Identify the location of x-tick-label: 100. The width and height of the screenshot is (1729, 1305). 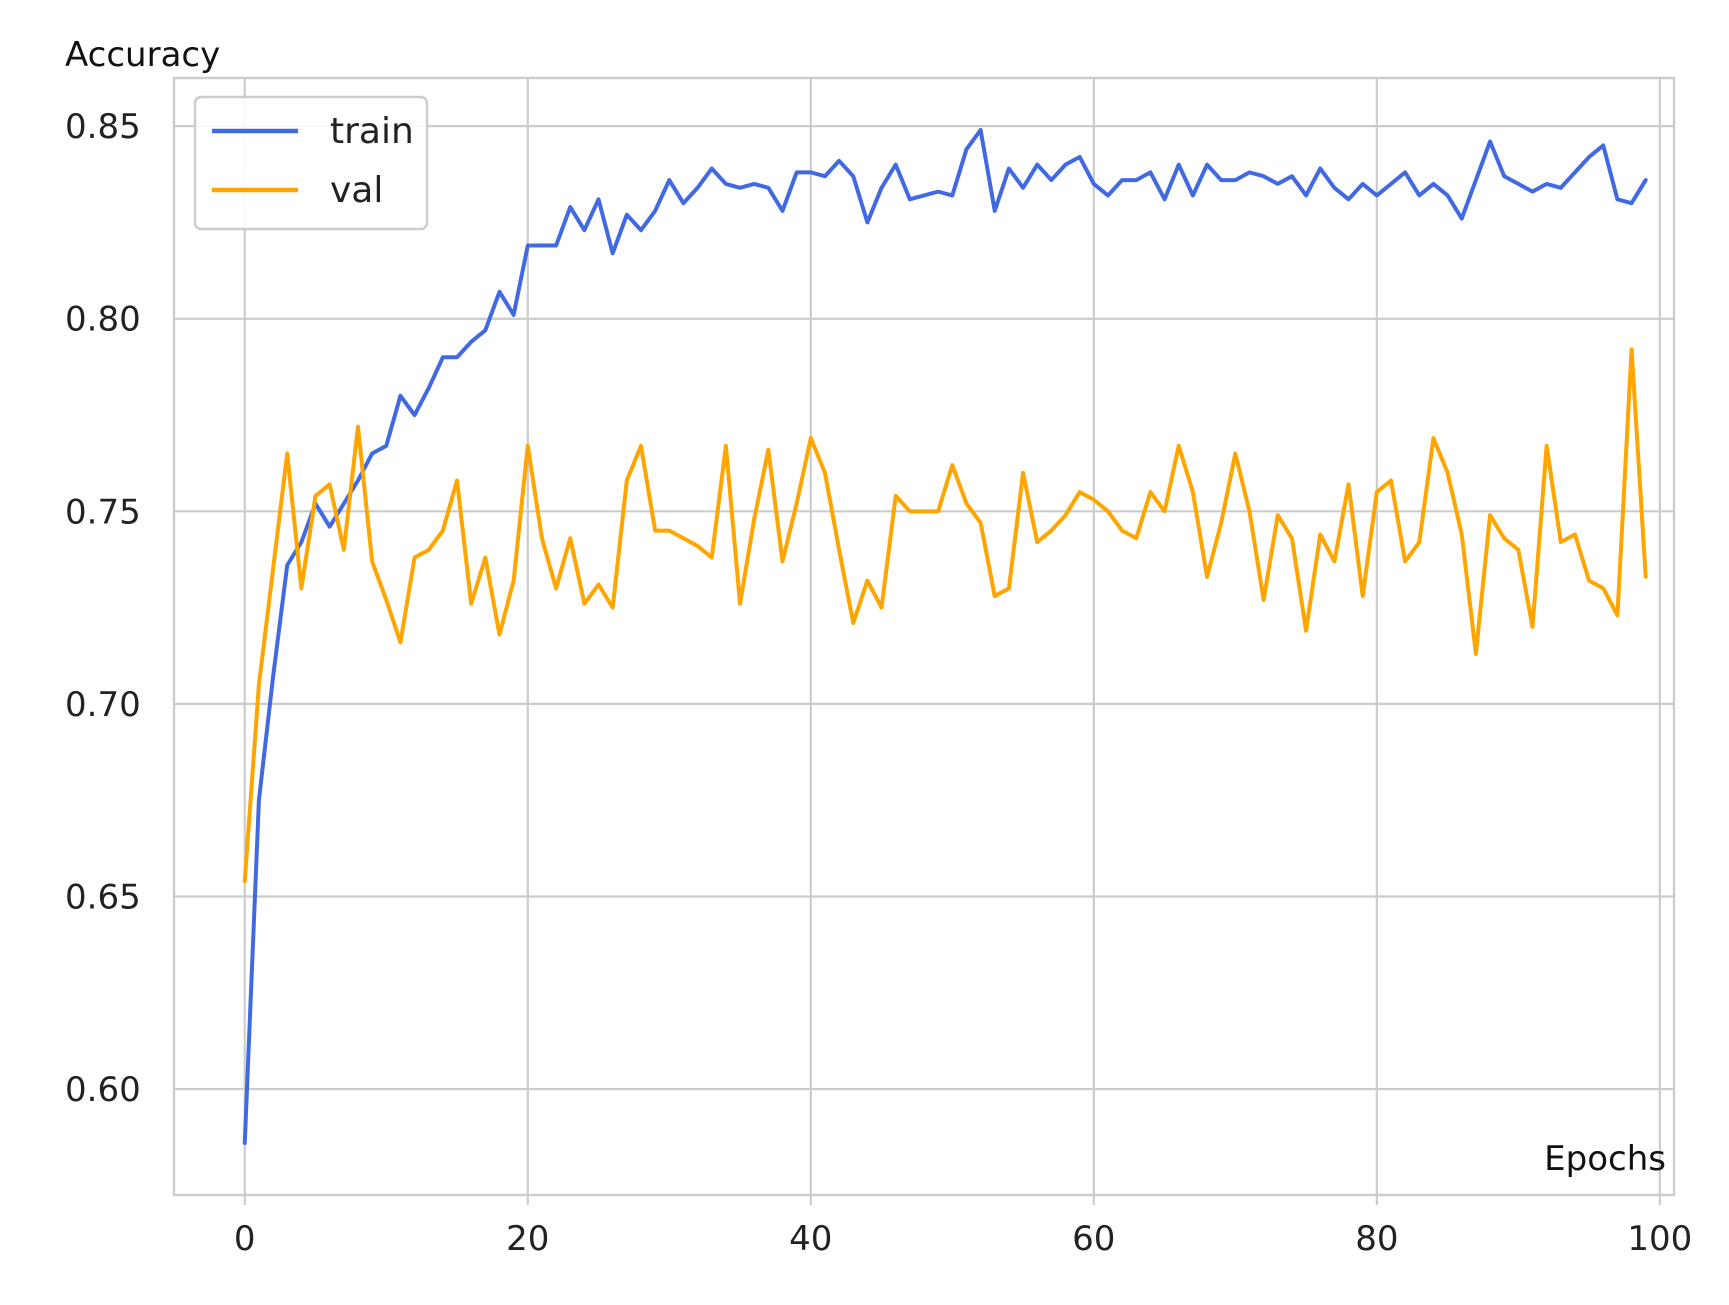
(1659, 1239).